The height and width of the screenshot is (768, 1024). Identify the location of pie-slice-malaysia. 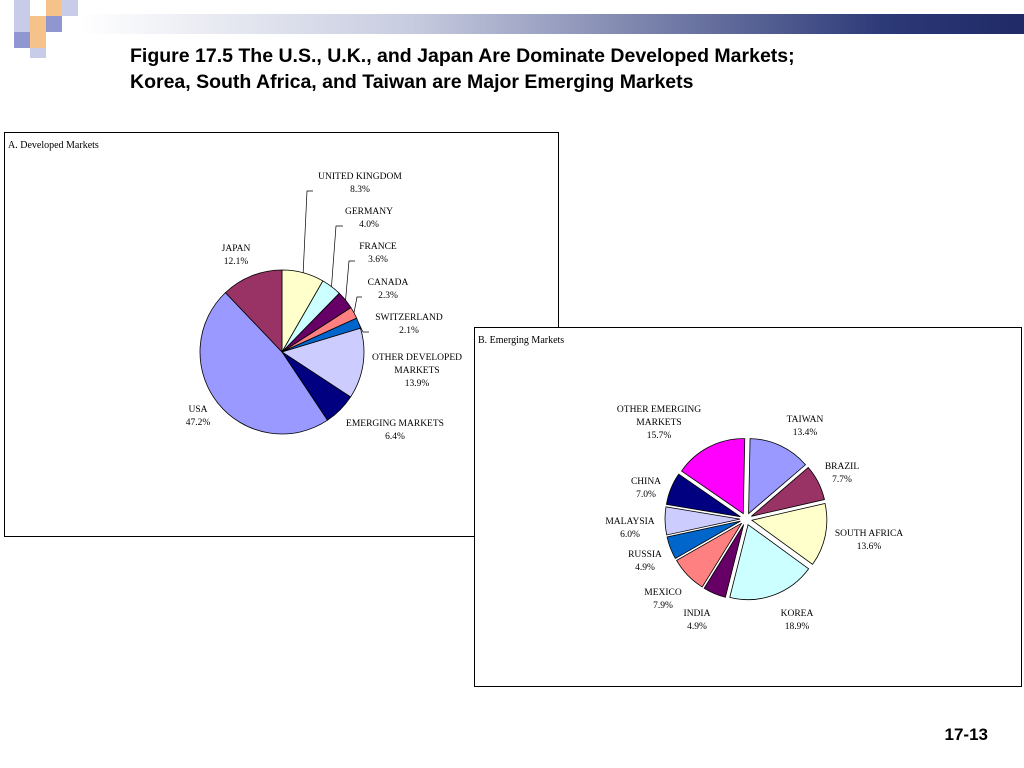
(702, 521).